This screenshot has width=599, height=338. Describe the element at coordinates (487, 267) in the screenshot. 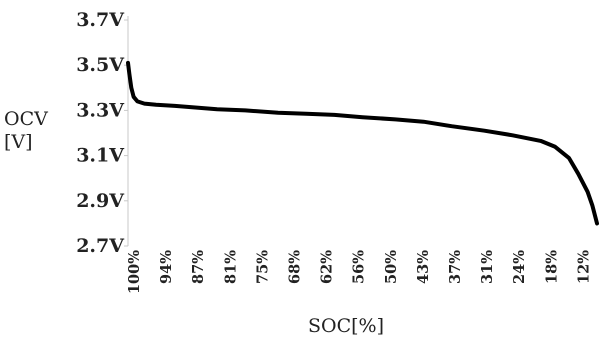

I see `x-tick-label: 31%` at that location.